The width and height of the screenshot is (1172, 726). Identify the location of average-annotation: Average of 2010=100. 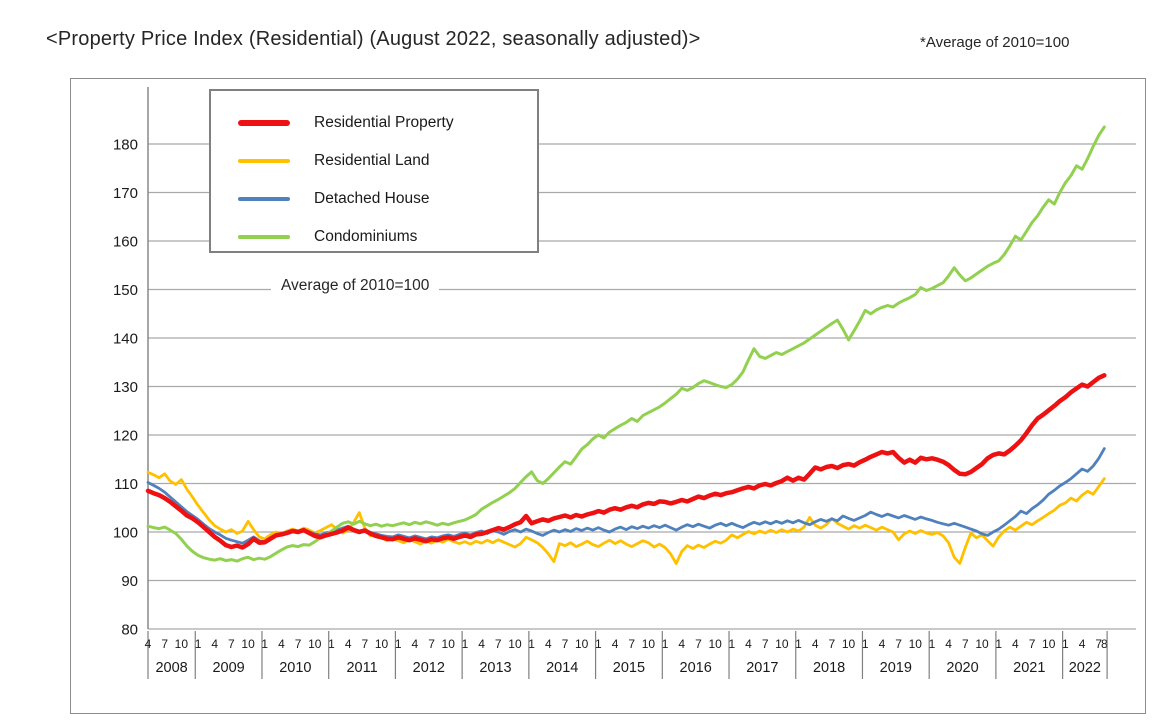
(355, 286).